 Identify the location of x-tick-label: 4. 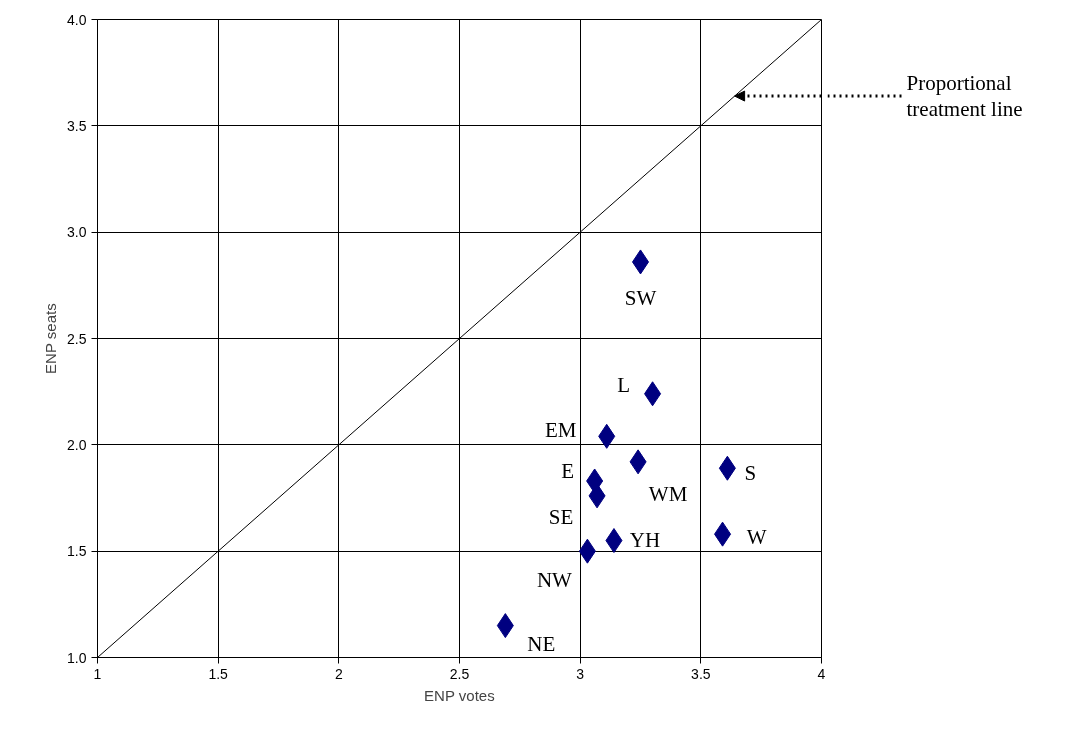
(821, 673).